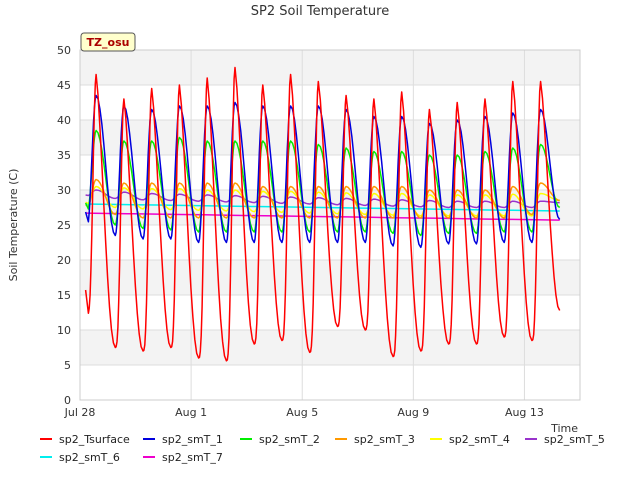 The height and width of the screenshot is (480, 640). I want to click on legend-label: sp2_smT_2, so click(289, 439).